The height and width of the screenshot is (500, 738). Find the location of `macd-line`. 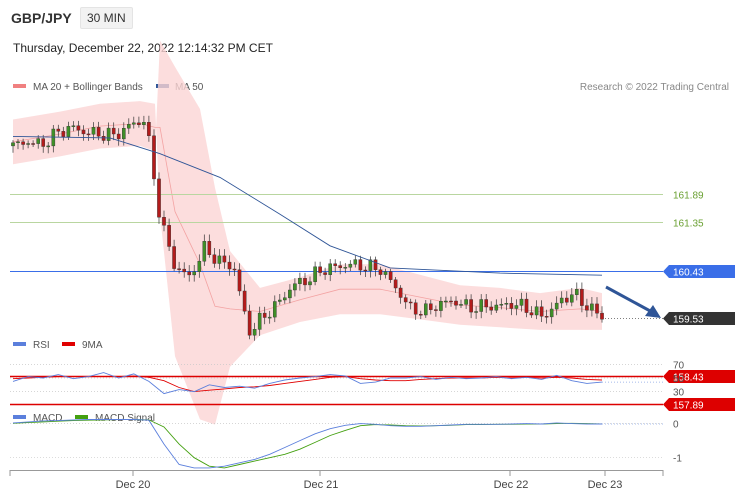

macd-line is located at coordinates (307, 444).